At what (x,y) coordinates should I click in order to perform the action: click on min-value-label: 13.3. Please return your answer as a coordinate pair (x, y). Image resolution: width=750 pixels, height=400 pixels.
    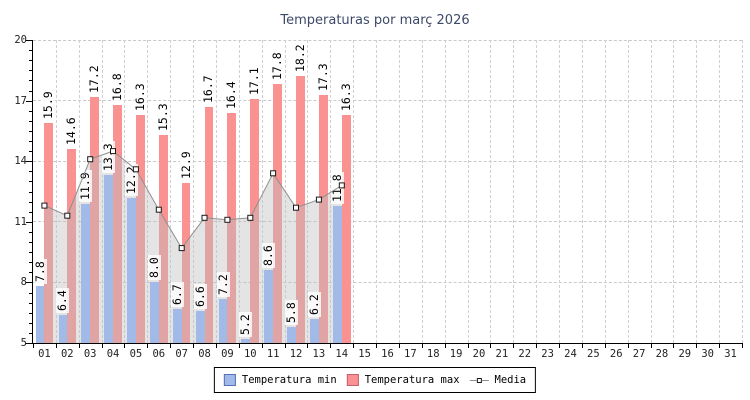
    Looking at the image, I should click on (108, 157).